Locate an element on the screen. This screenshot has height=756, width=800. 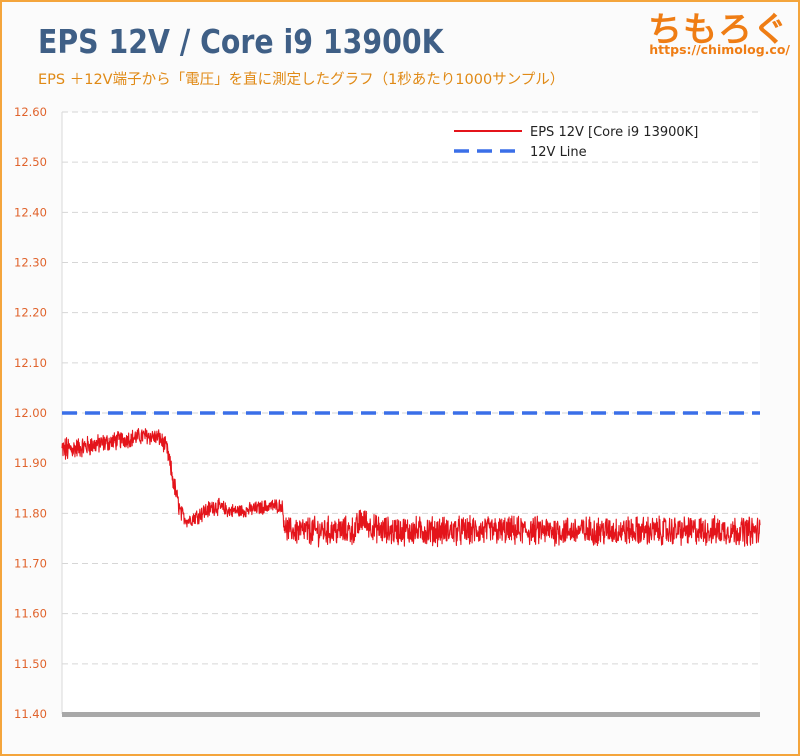
y-tick-label: 11.80 is located at coordinates (30, 513).